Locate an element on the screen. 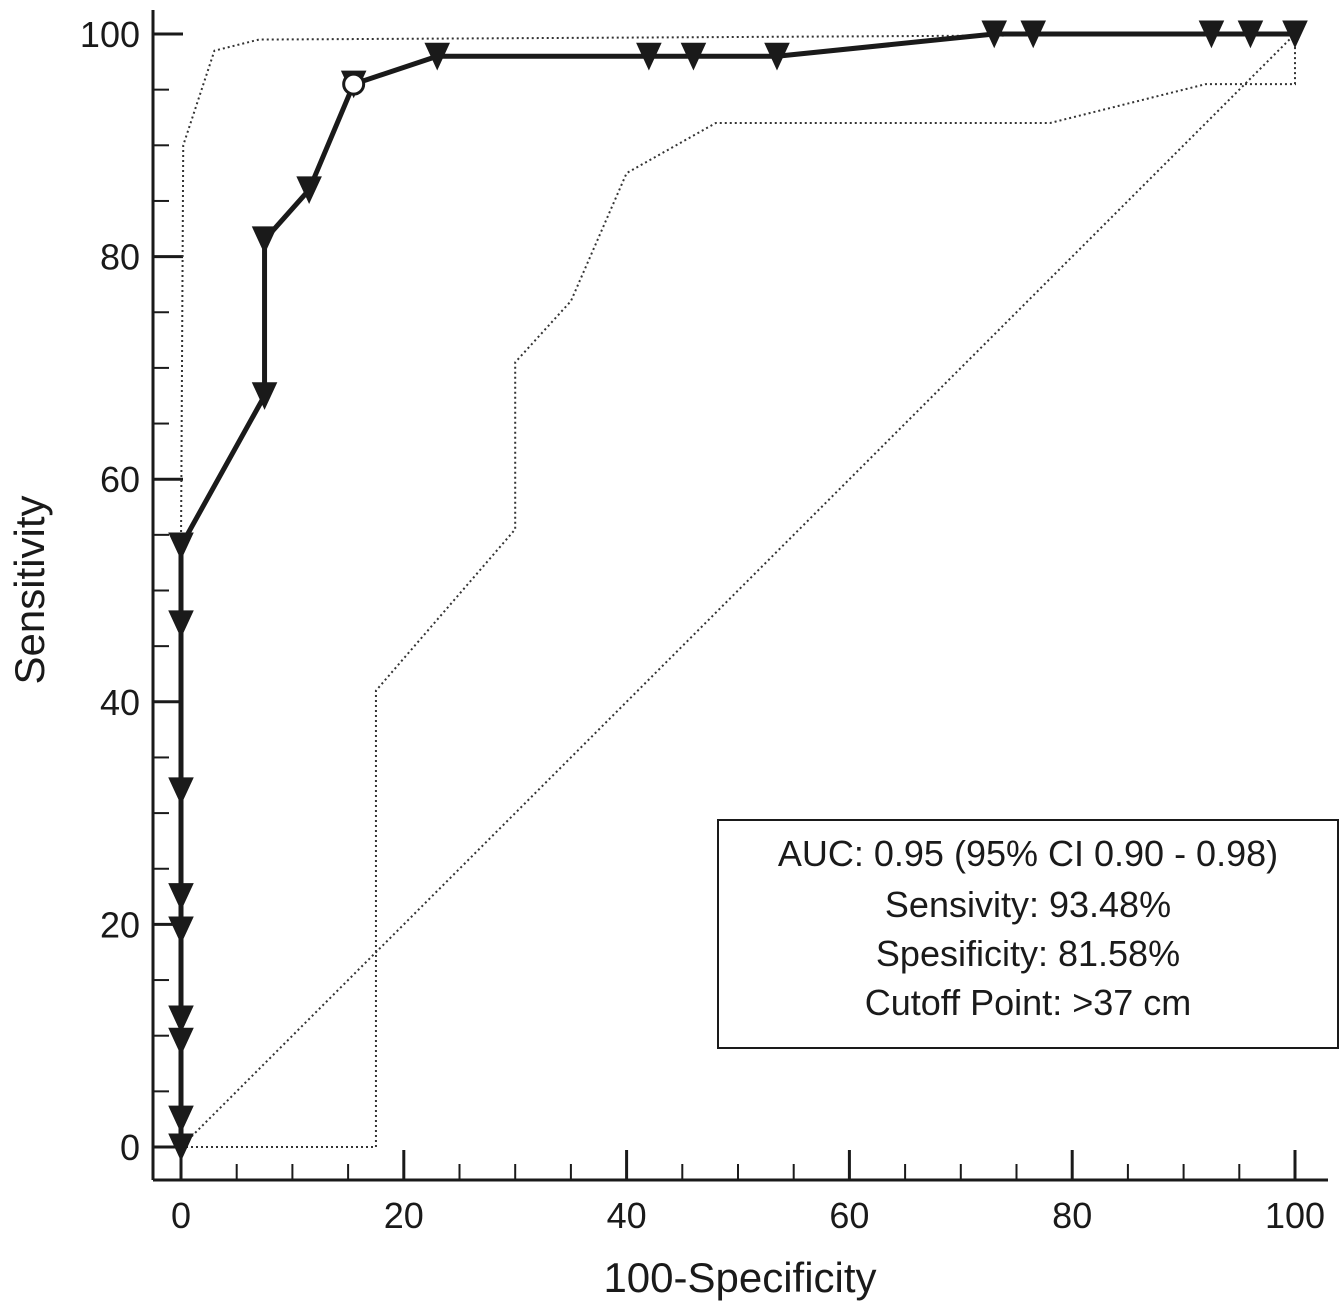 This screenshot has height=1314, width=1340. y-tick-label: 40 is located at coordinates (120, 702).